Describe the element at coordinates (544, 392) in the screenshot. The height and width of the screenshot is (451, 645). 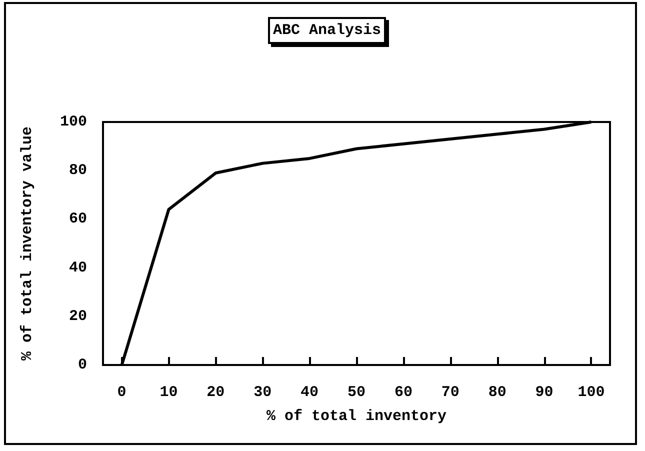
I see `x-tick-label: 90` at that location.